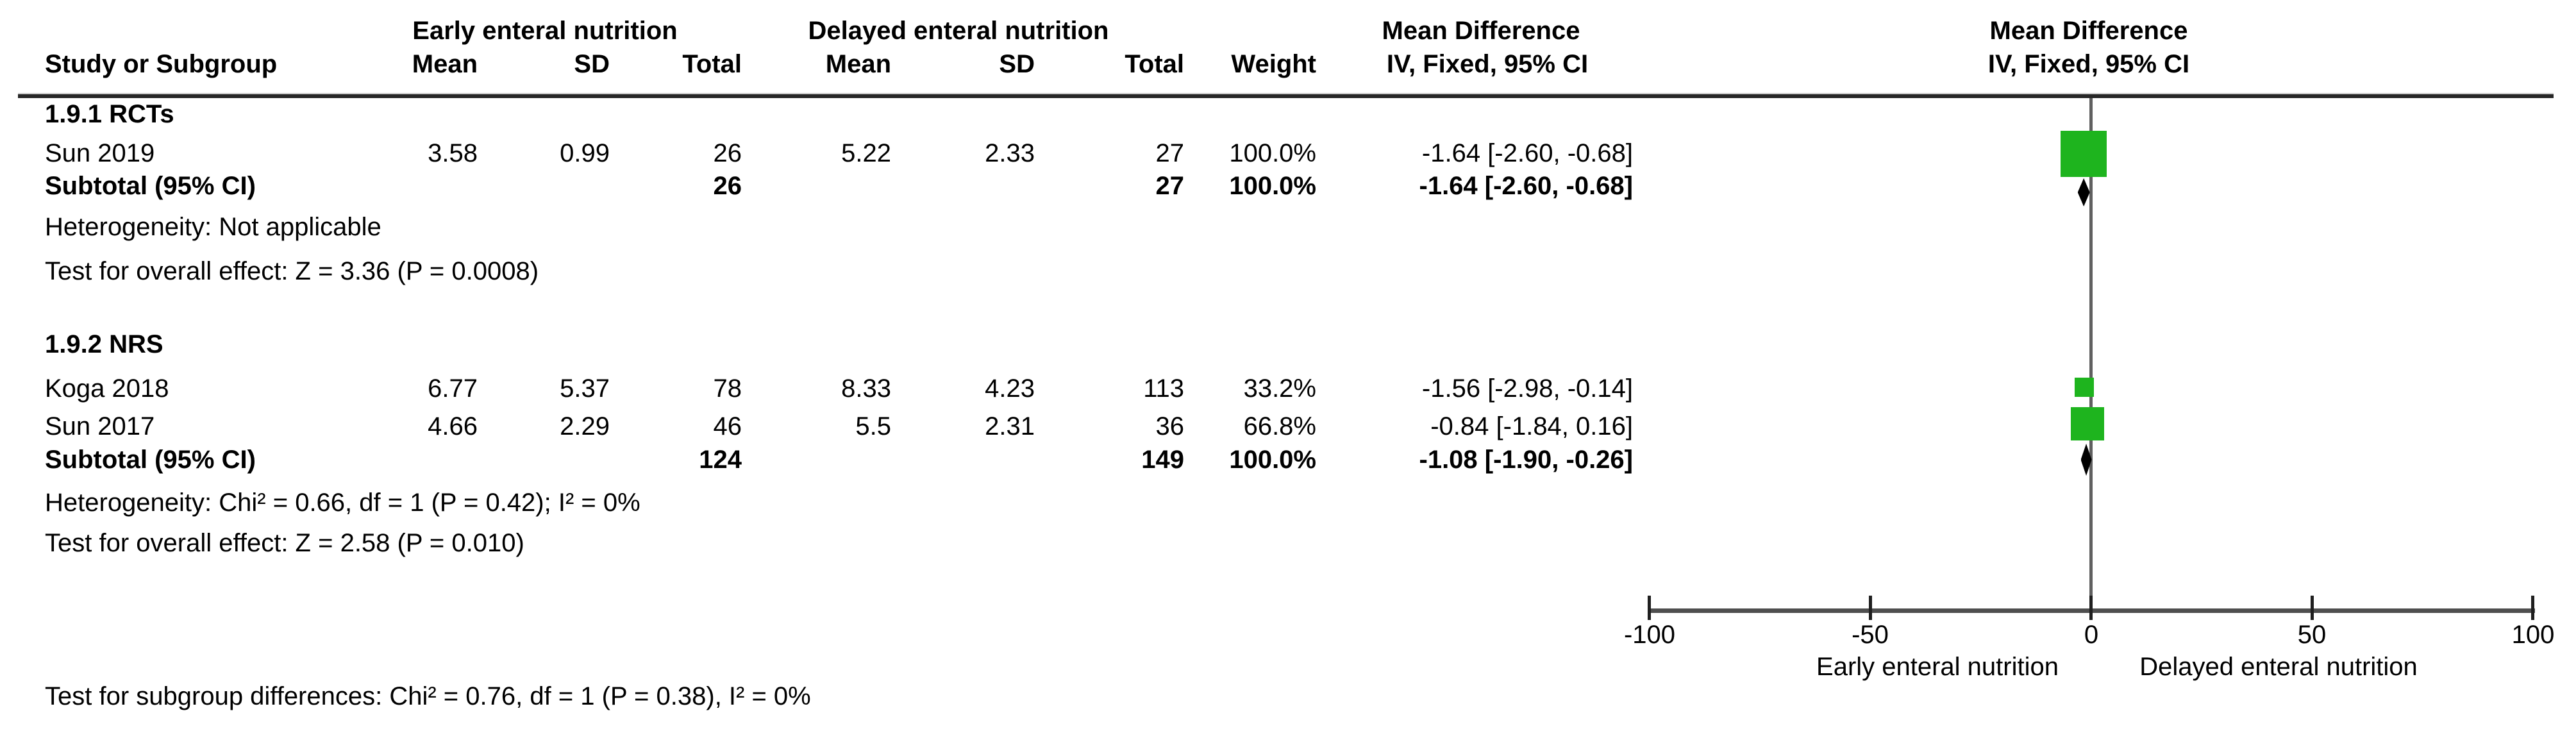 Image resolution: width=2576 pixels, height=729 pixels. Describe the element at coordinates (585, 426) in the screenshot. I see `cell-sd1: 2.29` at that location.